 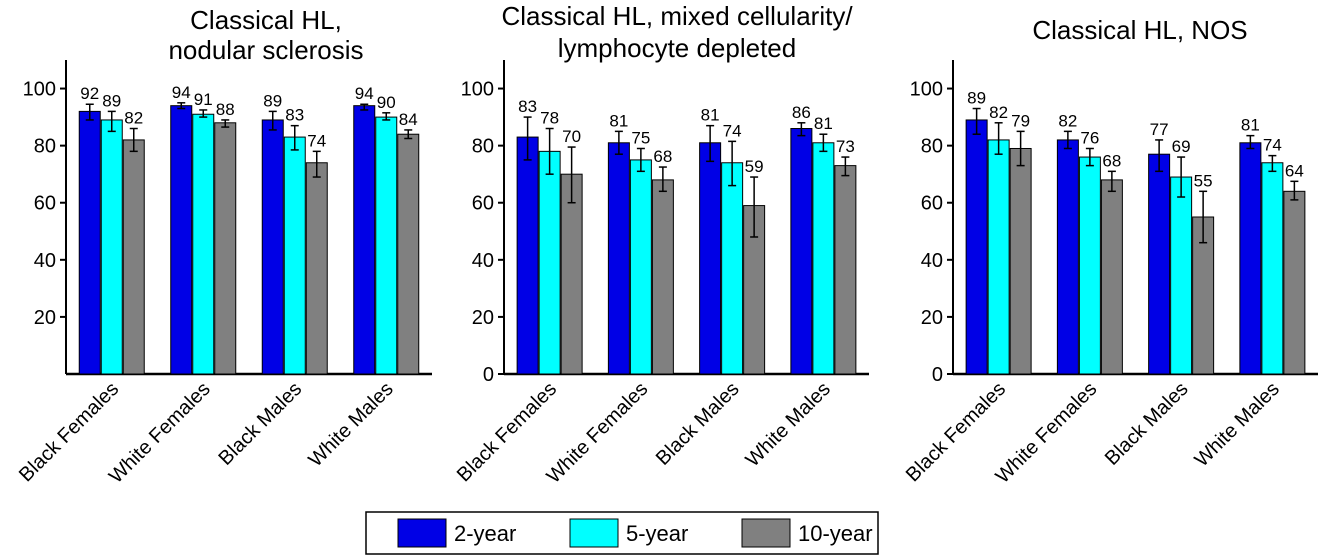 I want to click on data-label: 90, so click(x=386, y=102).